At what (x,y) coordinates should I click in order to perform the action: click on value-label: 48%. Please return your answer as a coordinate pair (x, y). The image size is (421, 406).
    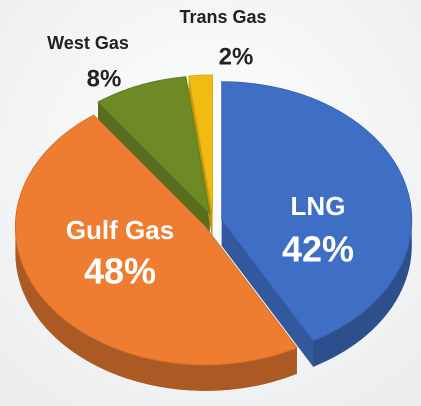
    Looking at the image, I should click on (120, 271).